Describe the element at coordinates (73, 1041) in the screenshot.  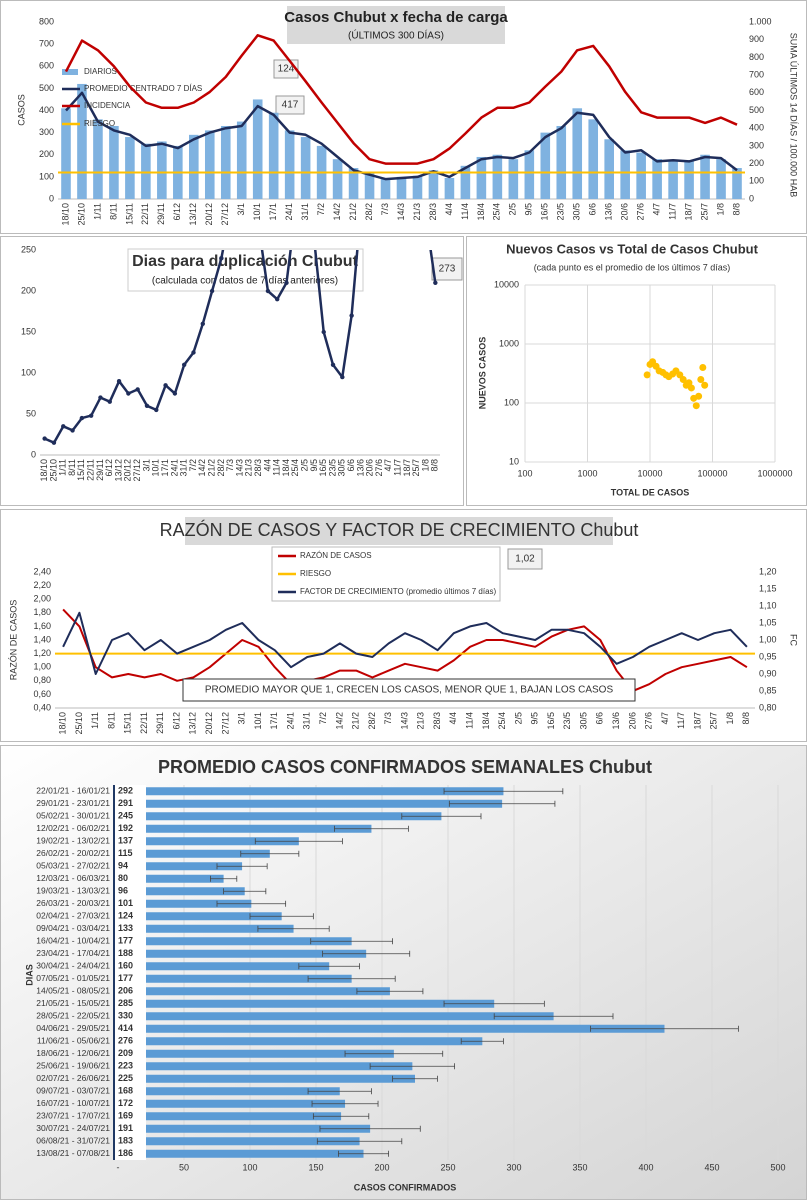
I see `y-tick-label: 11/06/21 - 05/06/21` at that location.